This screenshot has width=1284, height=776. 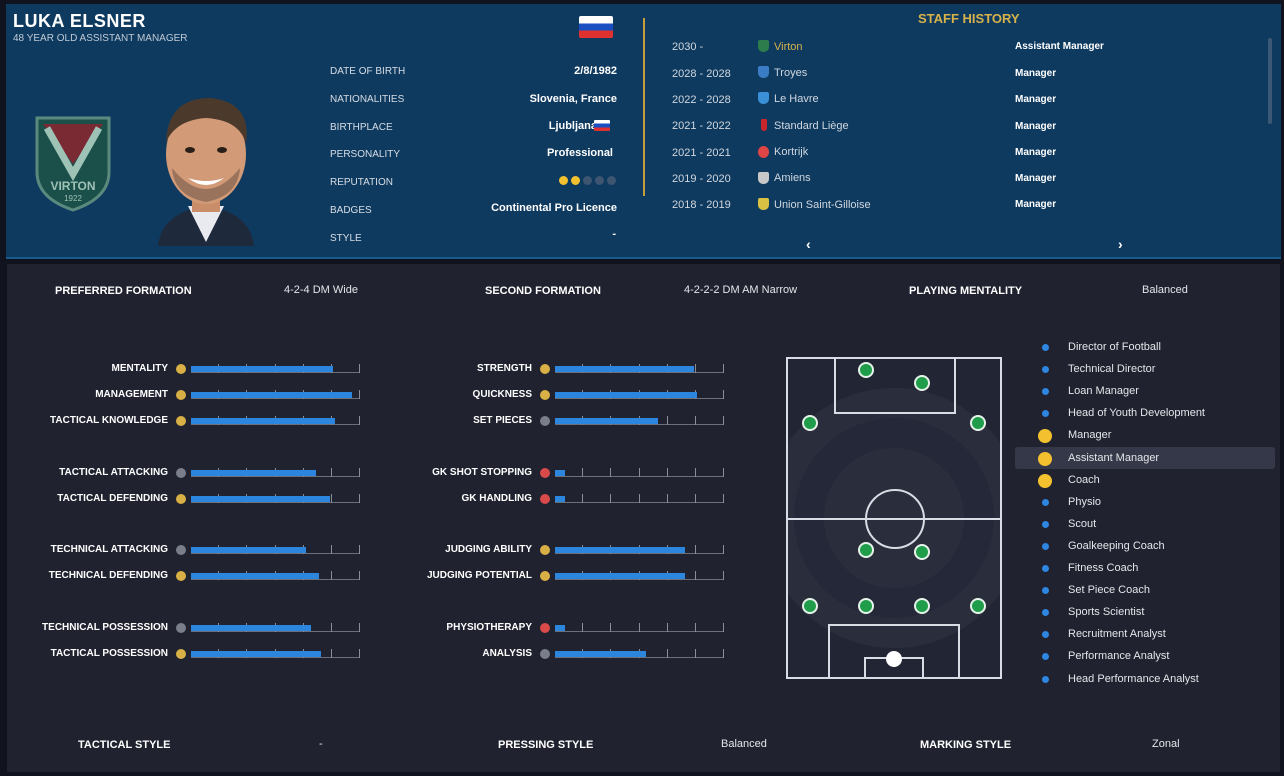 I want to click on reputation-star-filled, so click(x=575, y=180).